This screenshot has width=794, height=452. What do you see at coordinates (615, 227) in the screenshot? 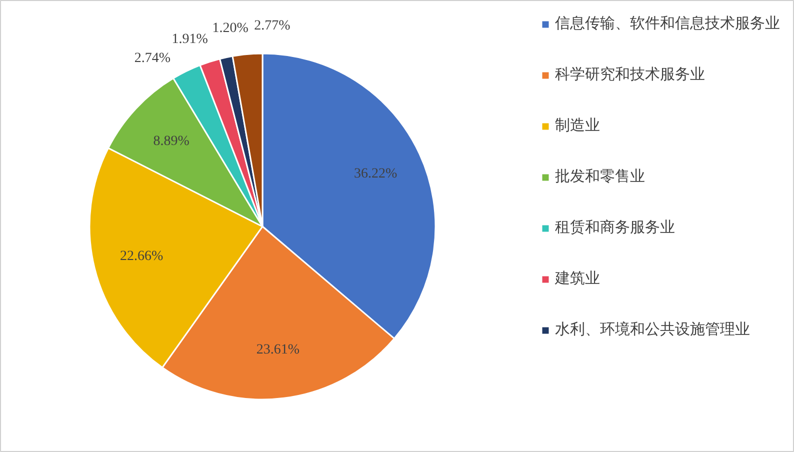
I see `legend-label: 租赁和商务服务业` at bounding box center [615, 227].